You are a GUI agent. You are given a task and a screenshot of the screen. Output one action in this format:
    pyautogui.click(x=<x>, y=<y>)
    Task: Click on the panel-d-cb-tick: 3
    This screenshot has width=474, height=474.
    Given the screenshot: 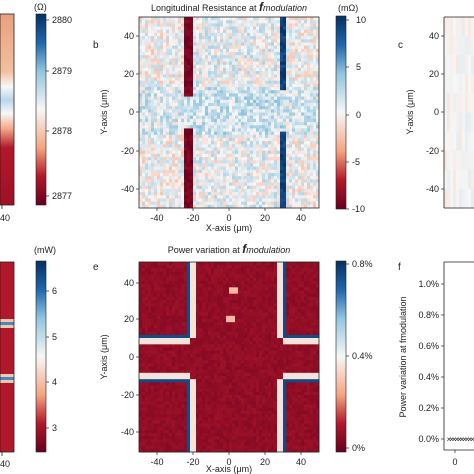 What is the action you would take?
    pyautogui.click(x=54, y=428)
    